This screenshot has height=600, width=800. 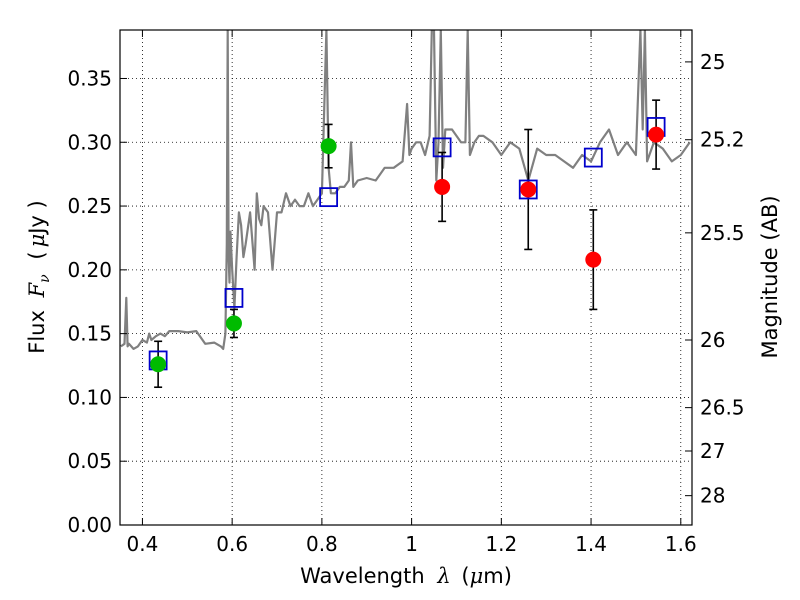 I want to click on y-tick-label: 0.00, so click(x=89, y=525).